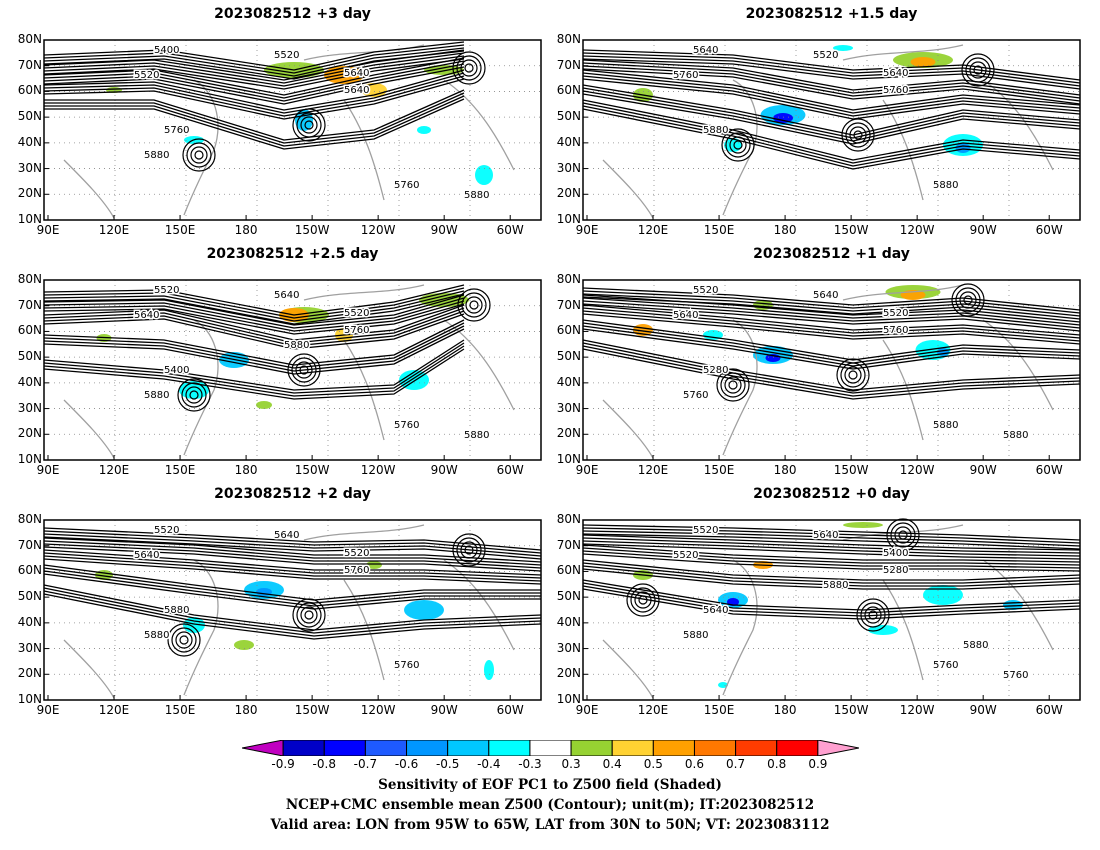 The height and width of the screenshot is (850, 1100). I want to click on lon-label: 60W, so click(510, 470).